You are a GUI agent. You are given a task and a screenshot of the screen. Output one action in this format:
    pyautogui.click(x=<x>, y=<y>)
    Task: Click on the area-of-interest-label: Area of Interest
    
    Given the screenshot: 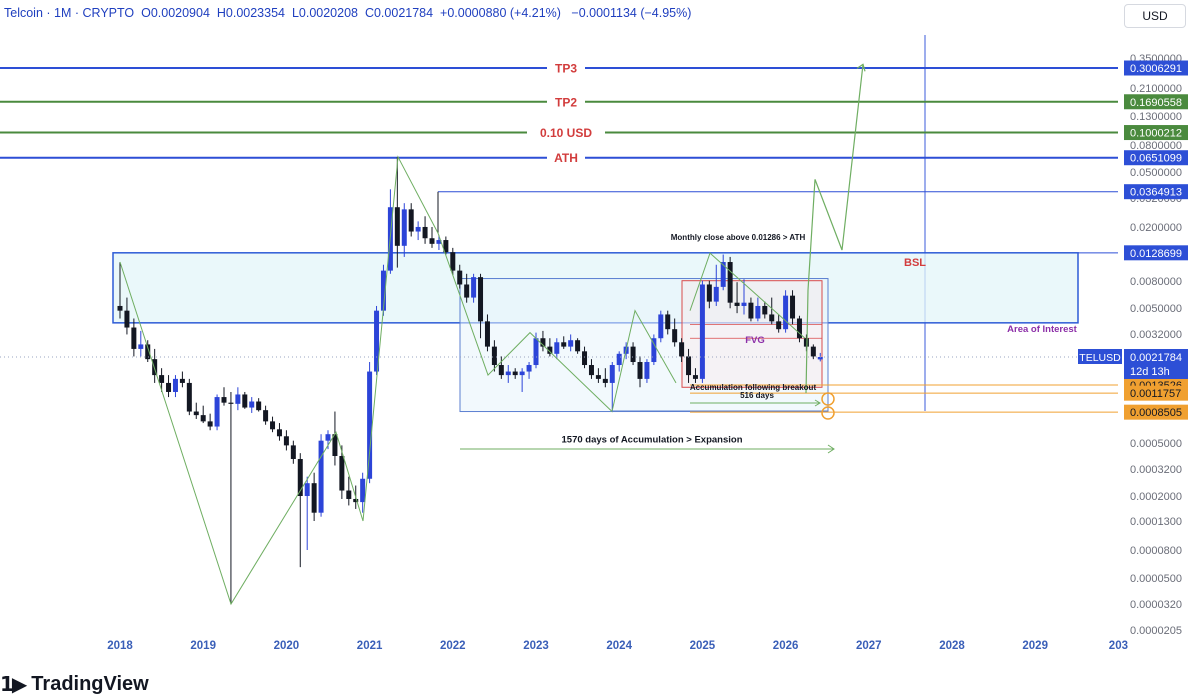 What is the action you would take?
    pyautogui.click(x=1042, y=329)
    